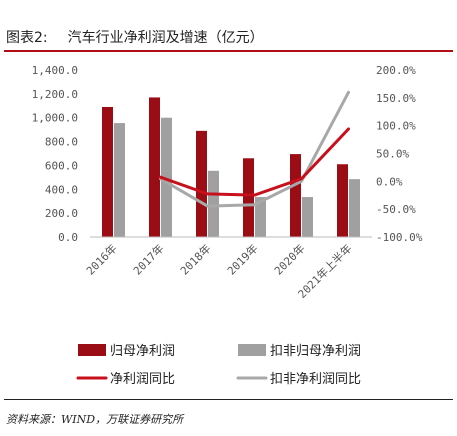  I want to click on right-axis: -100.0% -50.0% 0.0% 50.0% 100.0% 150.0% 200.0%, so click(399, 154).